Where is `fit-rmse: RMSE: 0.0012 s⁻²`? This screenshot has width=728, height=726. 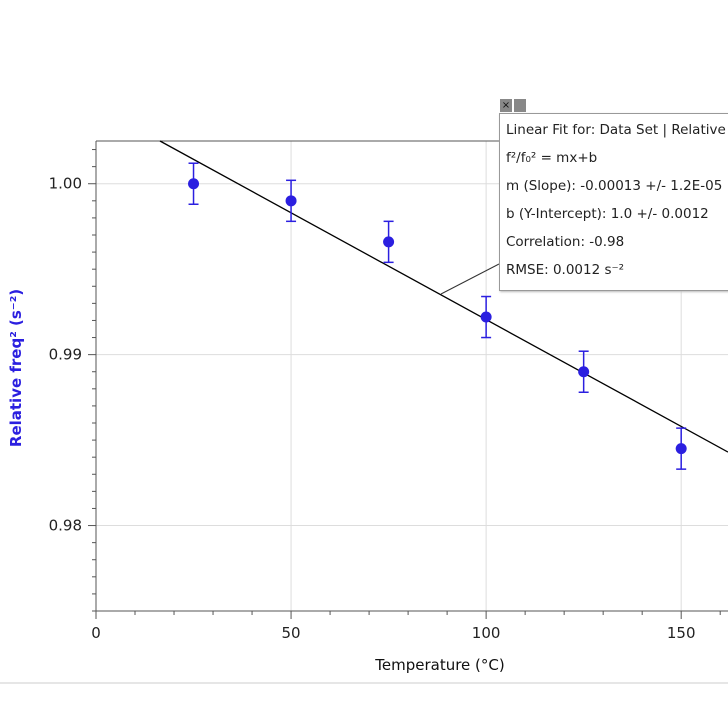
fit-rmse: RMSE: 0.0012 s⁻² is located at coordinates (565, 270).